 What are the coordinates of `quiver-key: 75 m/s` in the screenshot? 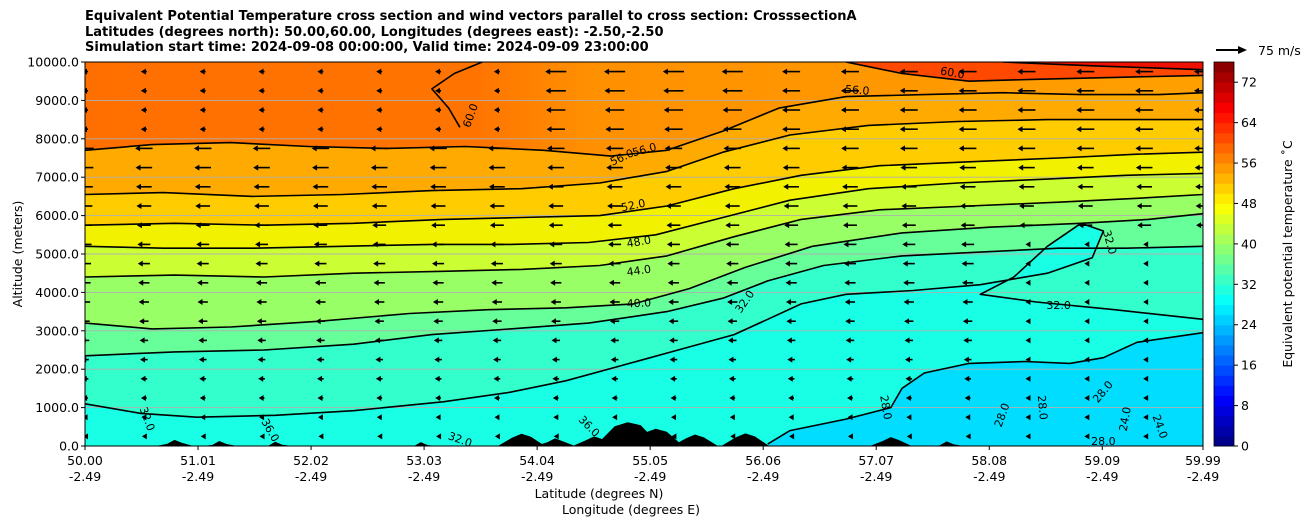 It's located at (1258, 50).